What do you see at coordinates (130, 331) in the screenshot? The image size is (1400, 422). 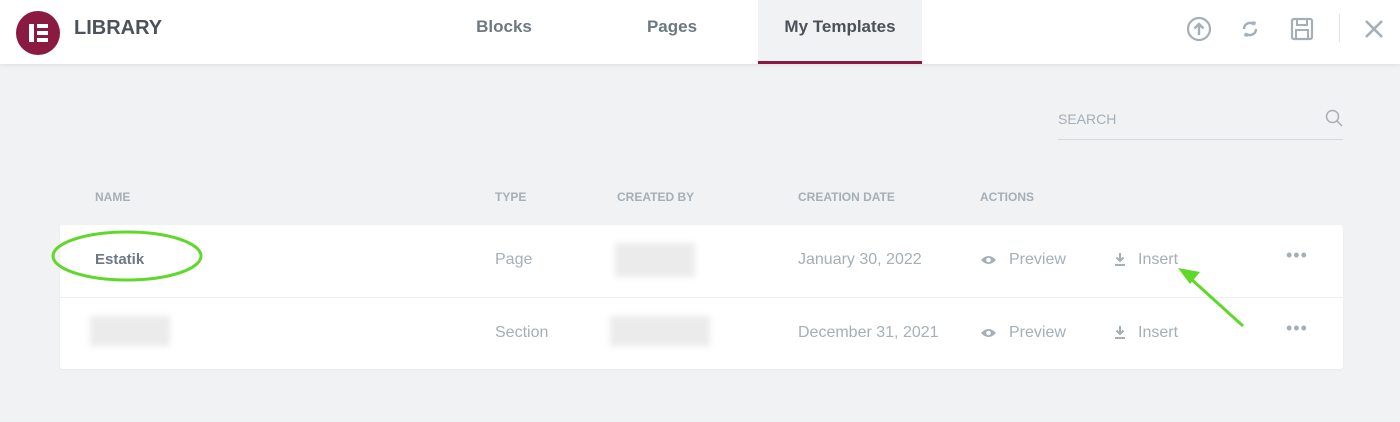 I see `template-name-redacted` at bounding box center [130, 331].